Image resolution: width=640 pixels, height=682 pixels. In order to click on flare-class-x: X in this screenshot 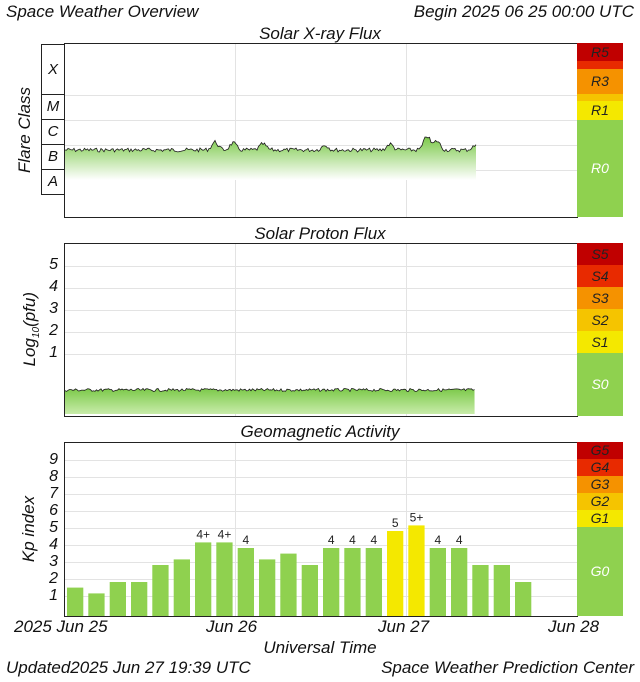, I will do `click(53, 69)`.